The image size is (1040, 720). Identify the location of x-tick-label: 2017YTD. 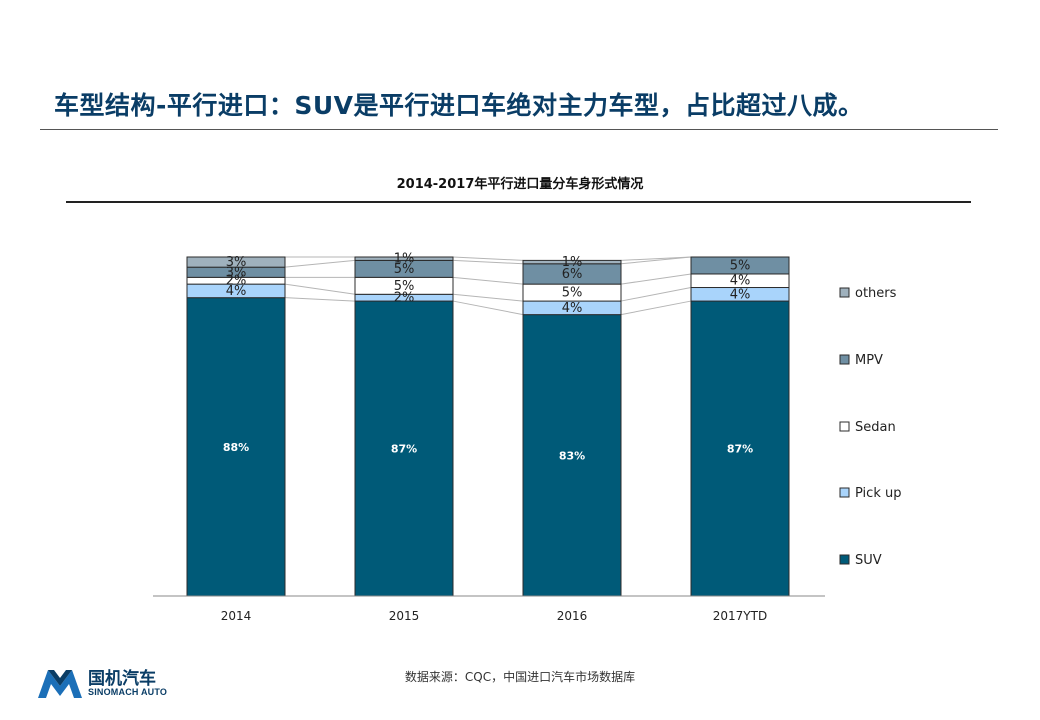
(740, 616).